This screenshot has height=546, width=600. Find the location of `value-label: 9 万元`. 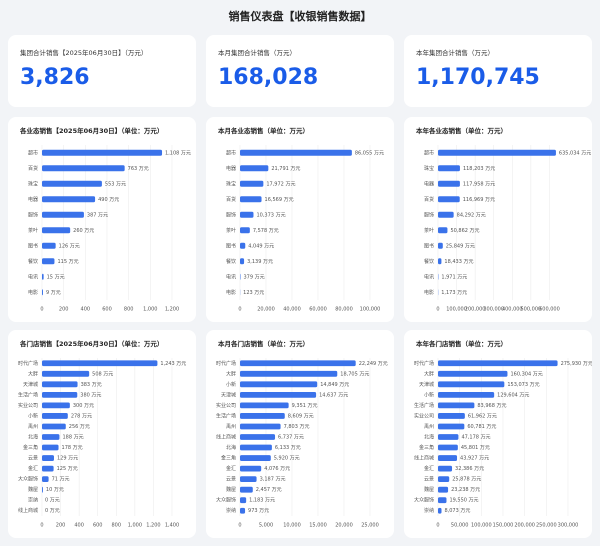

value-label: 9 万元 is located at coordinates (53, 293).